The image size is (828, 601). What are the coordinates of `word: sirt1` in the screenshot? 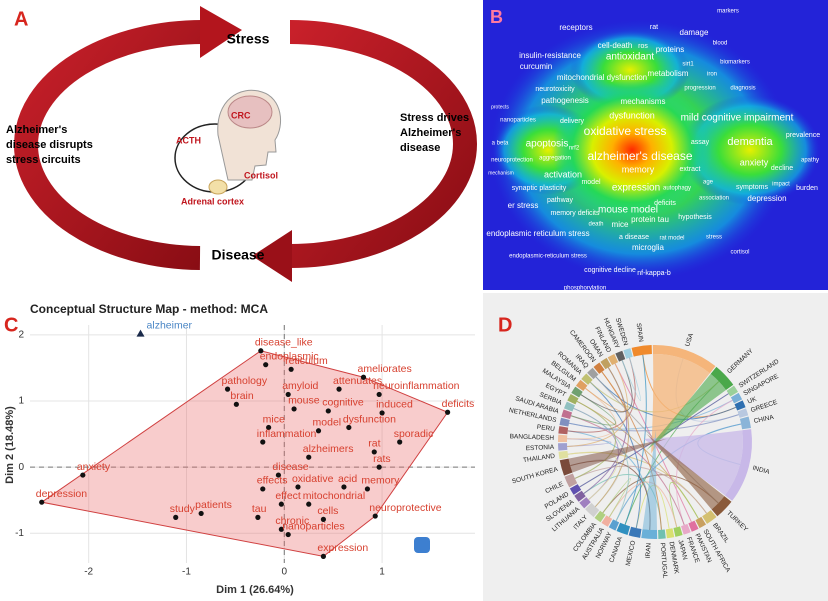 It's located at (688, 65).